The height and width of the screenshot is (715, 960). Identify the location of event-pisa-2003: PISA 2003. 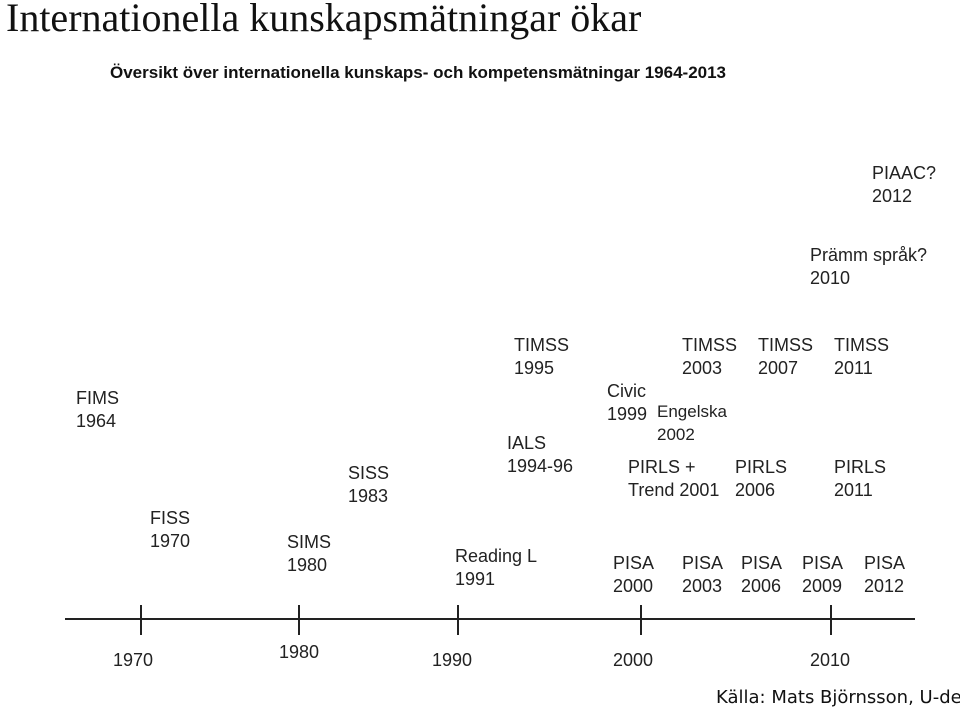
(702, 575).